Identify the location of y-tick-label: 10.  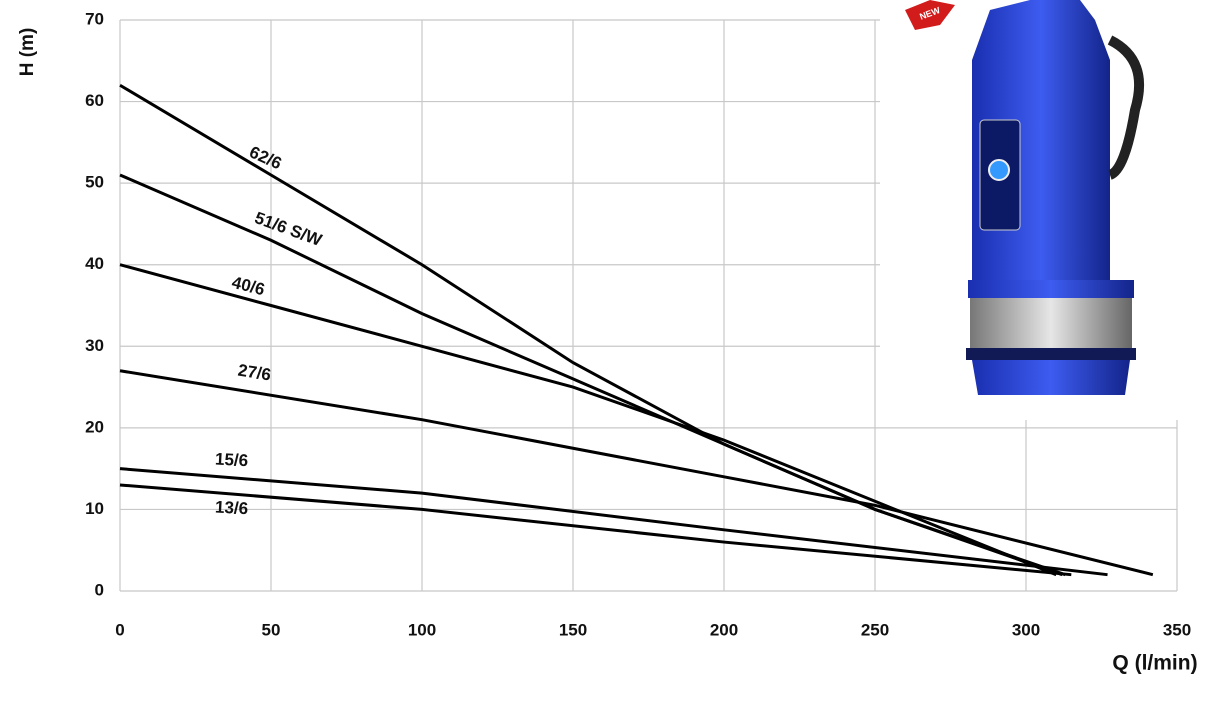
(94, 508).